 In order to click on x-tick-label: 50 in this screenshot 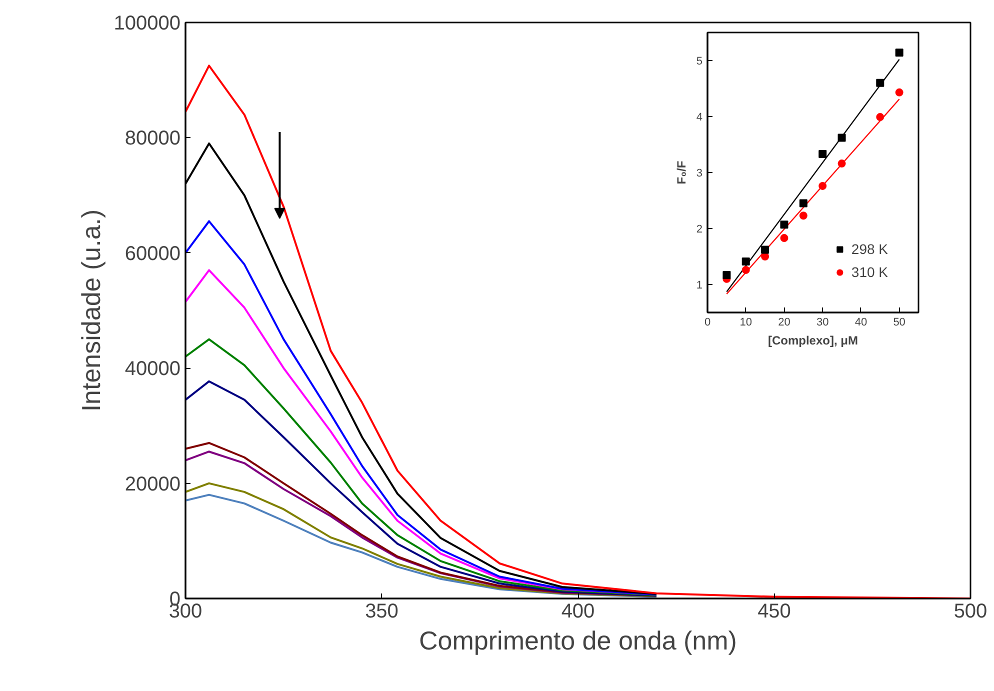, I will do `click(899, 322)`.